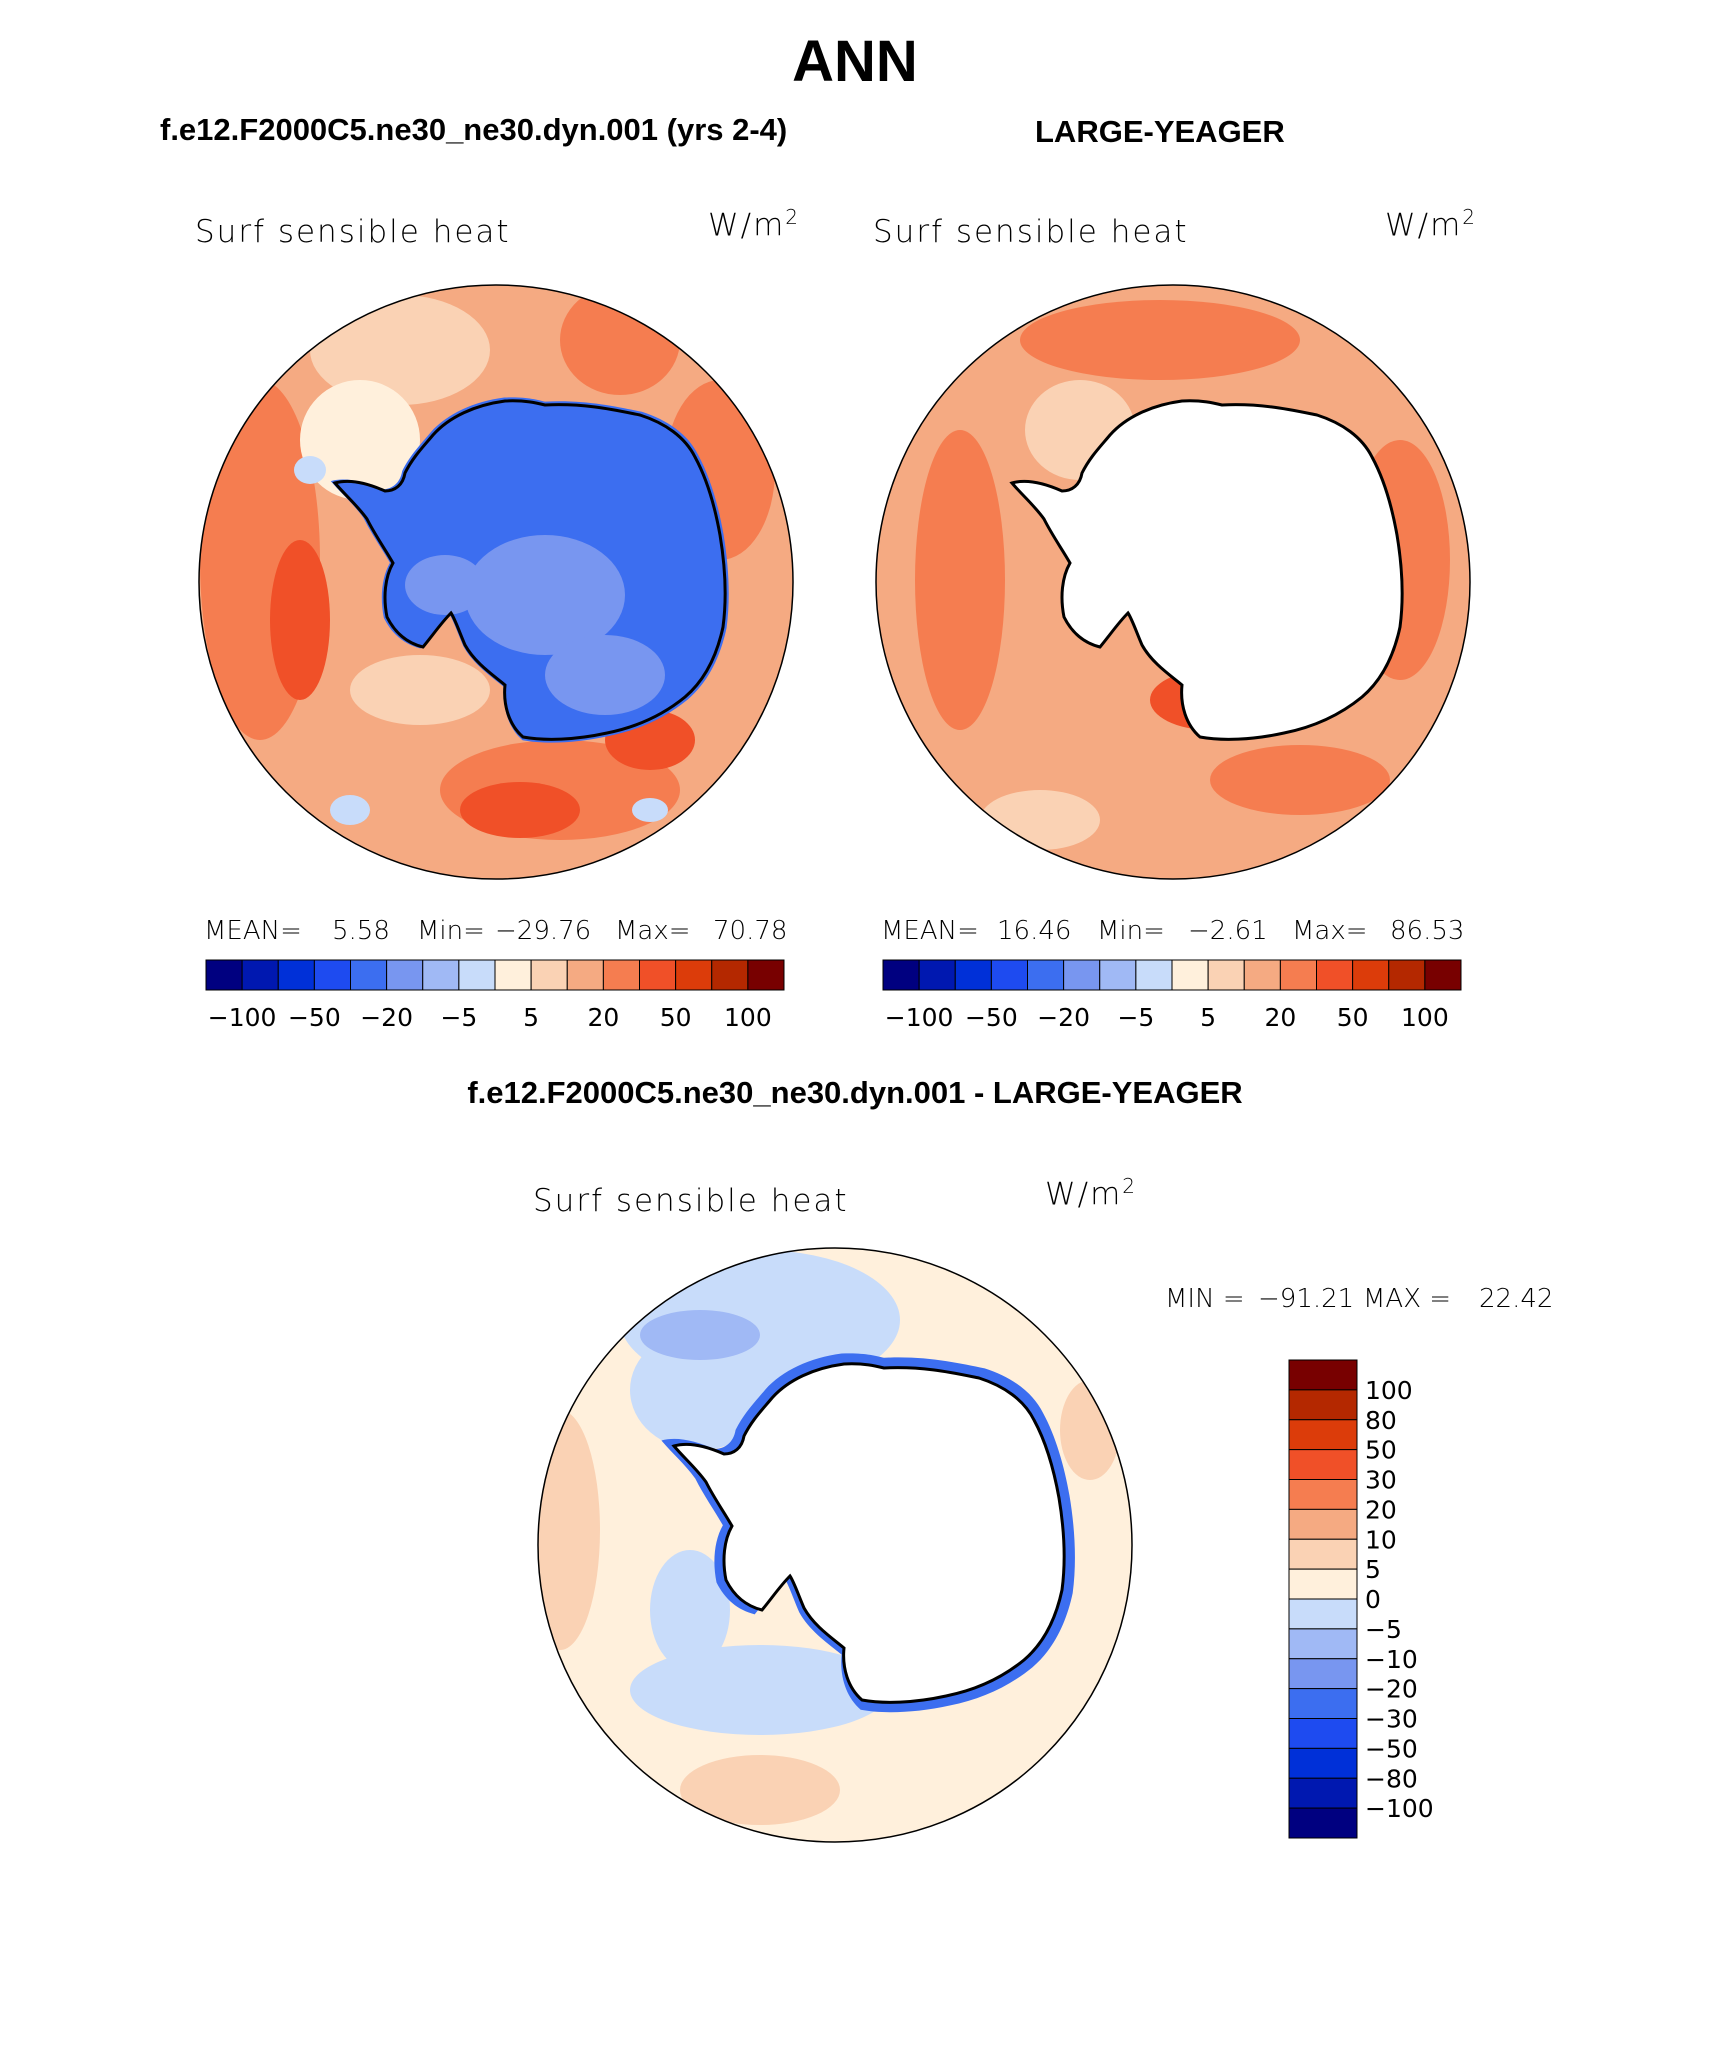 The image size is (1710, 2061). Describe the element at coordinates (451, 931) in the screenshot. I see `case-min-stat: Min=` at that location.